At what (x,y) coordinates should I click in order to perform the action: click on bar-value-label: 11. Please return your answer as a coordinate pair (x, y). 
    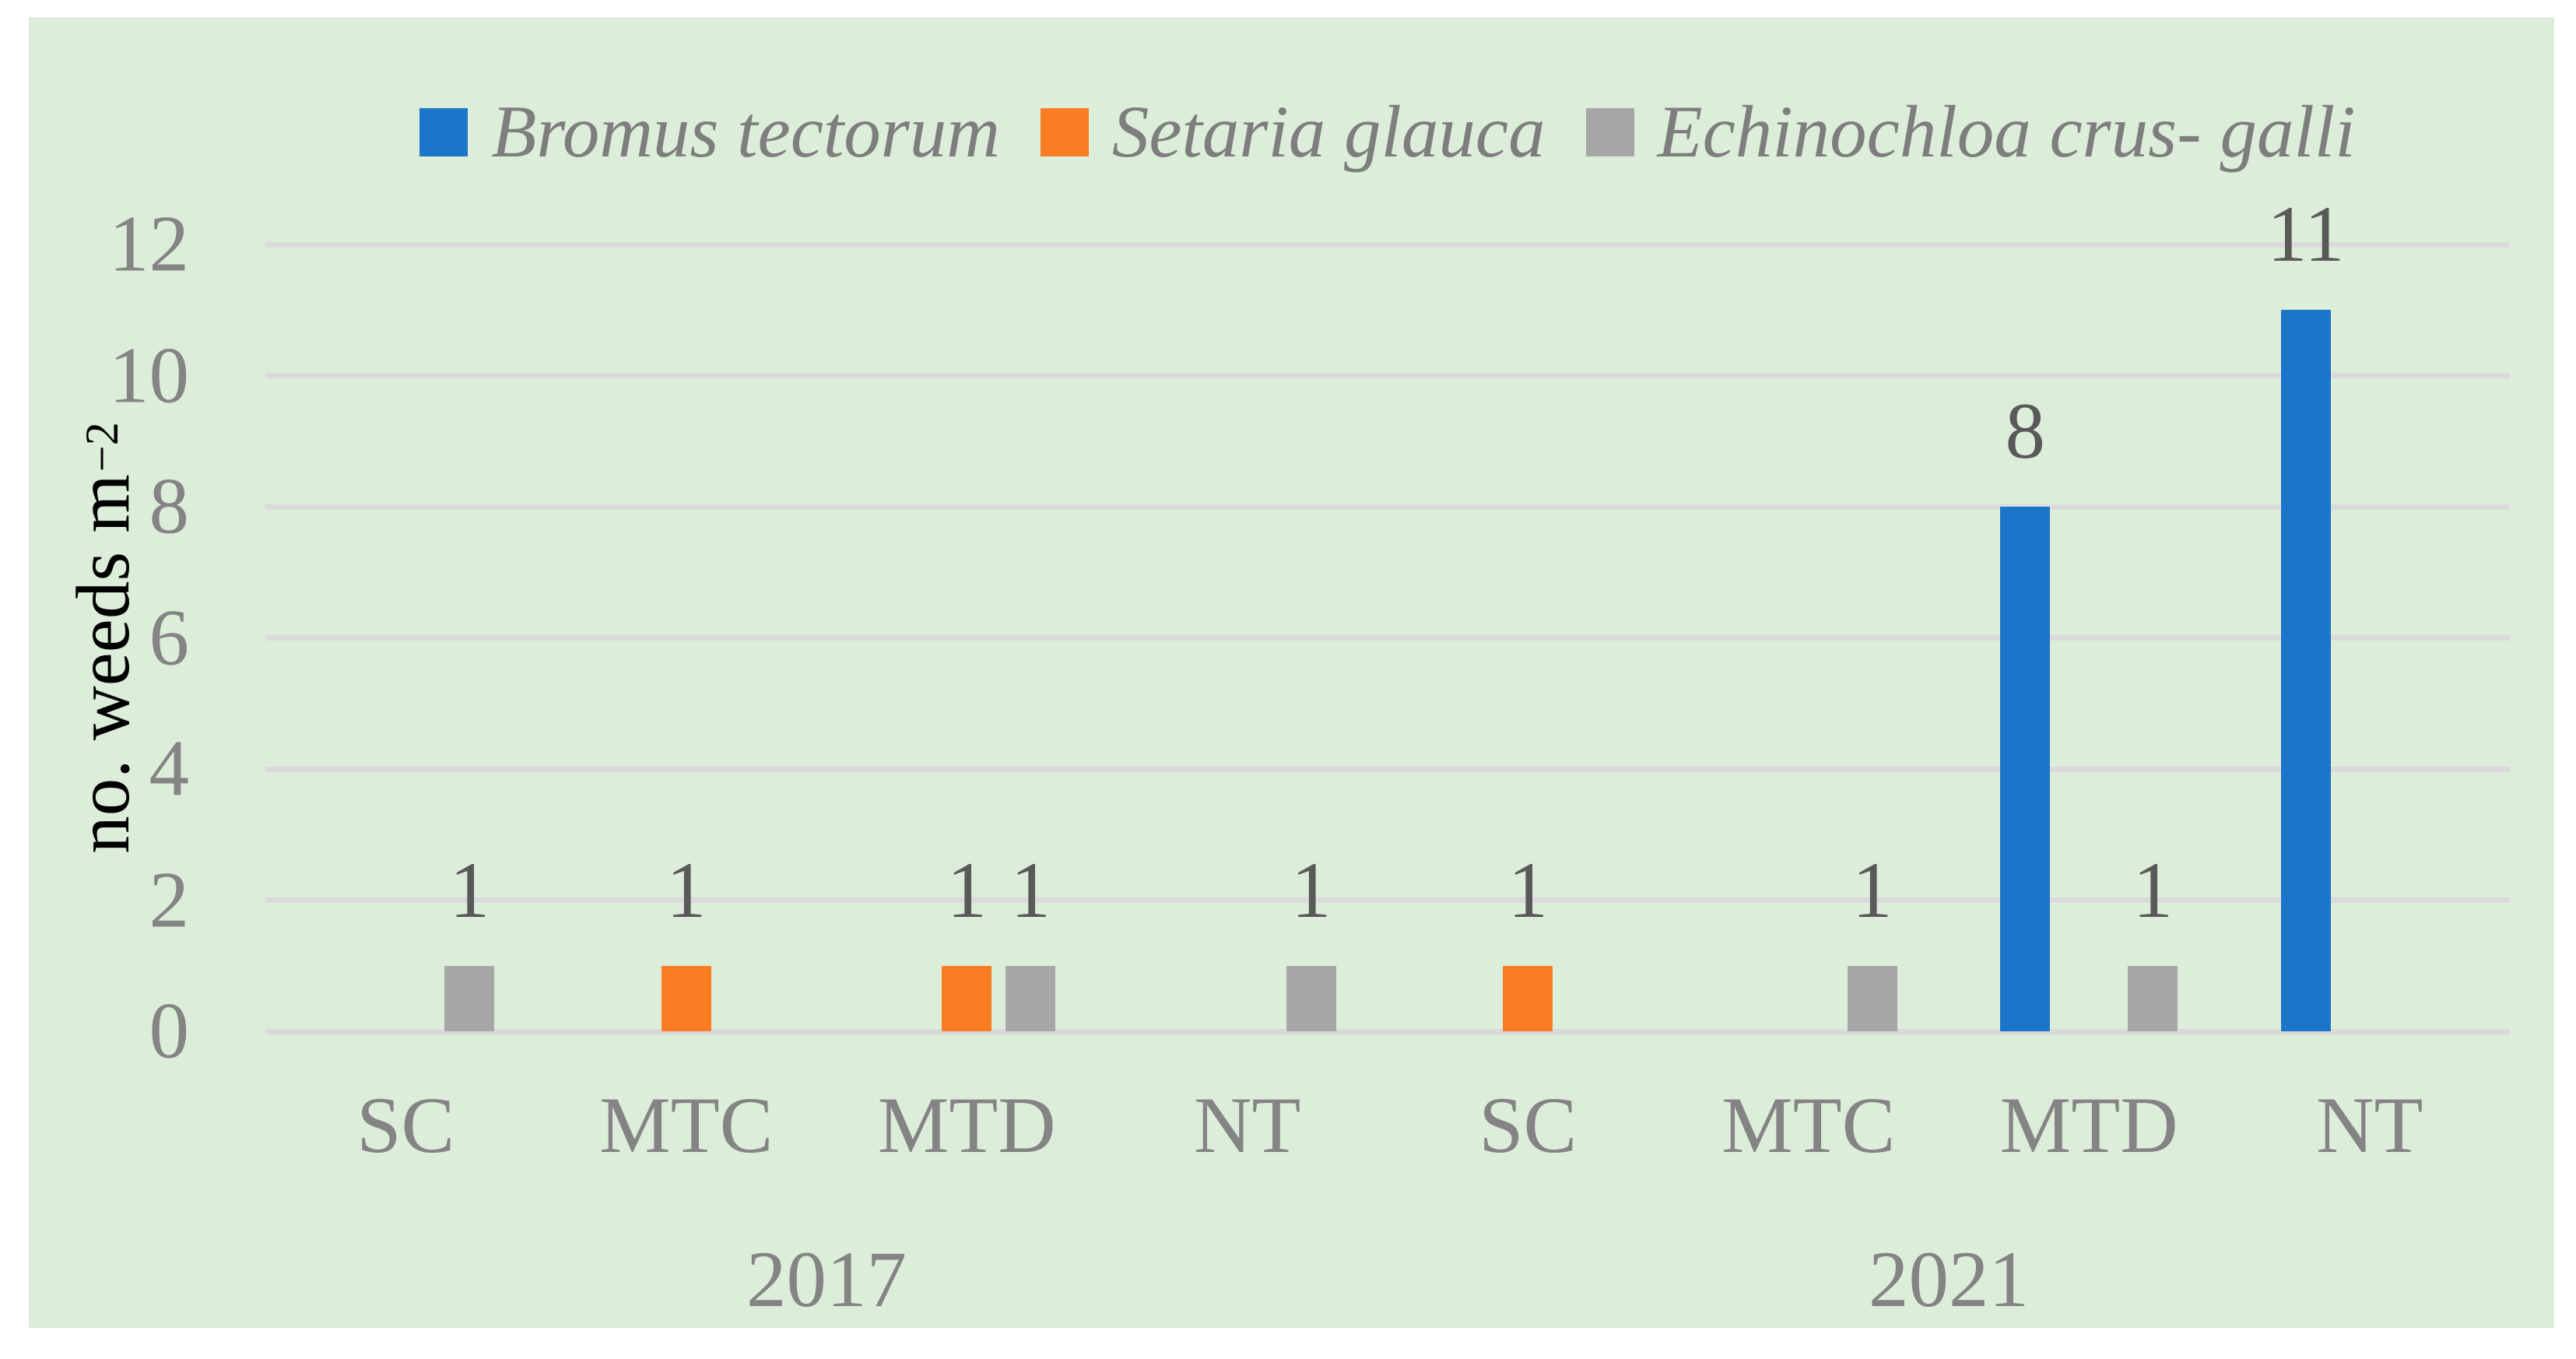
    Looking at the image, I should click on (2306, 234).